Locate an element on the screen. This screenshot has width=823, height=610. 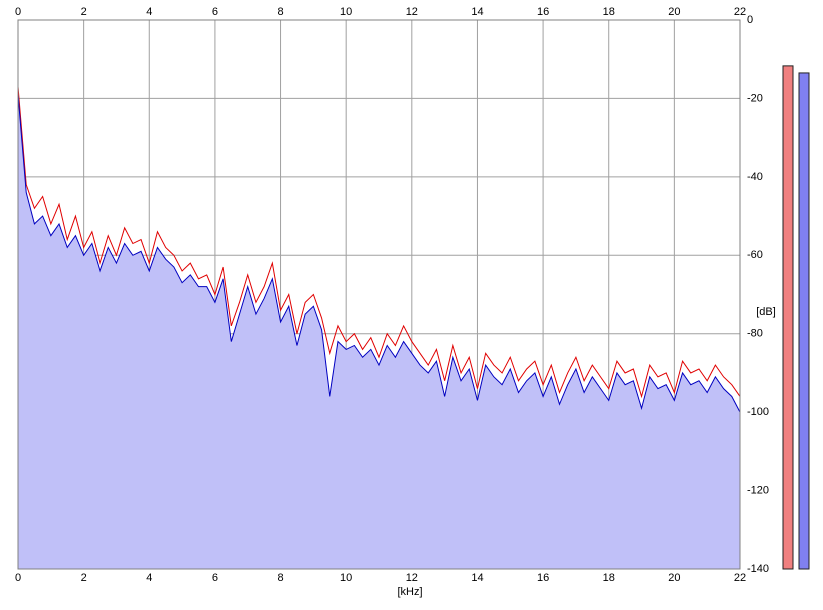
x-tick-label-top: 22 is located at coordinates (740, 12).